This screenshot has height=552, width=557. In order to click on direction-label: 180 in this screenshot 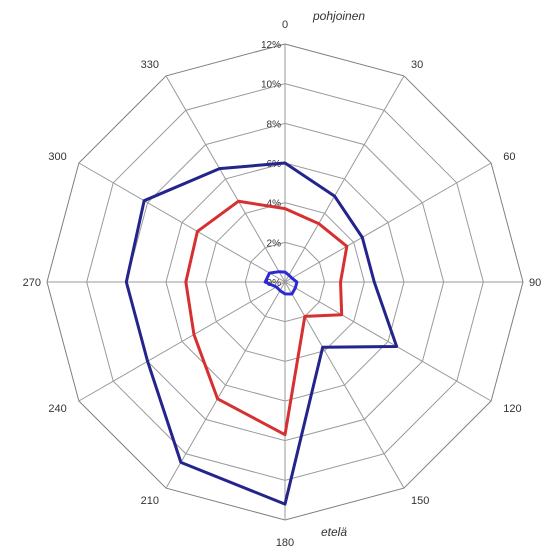, I will do `click(285, 543)`.